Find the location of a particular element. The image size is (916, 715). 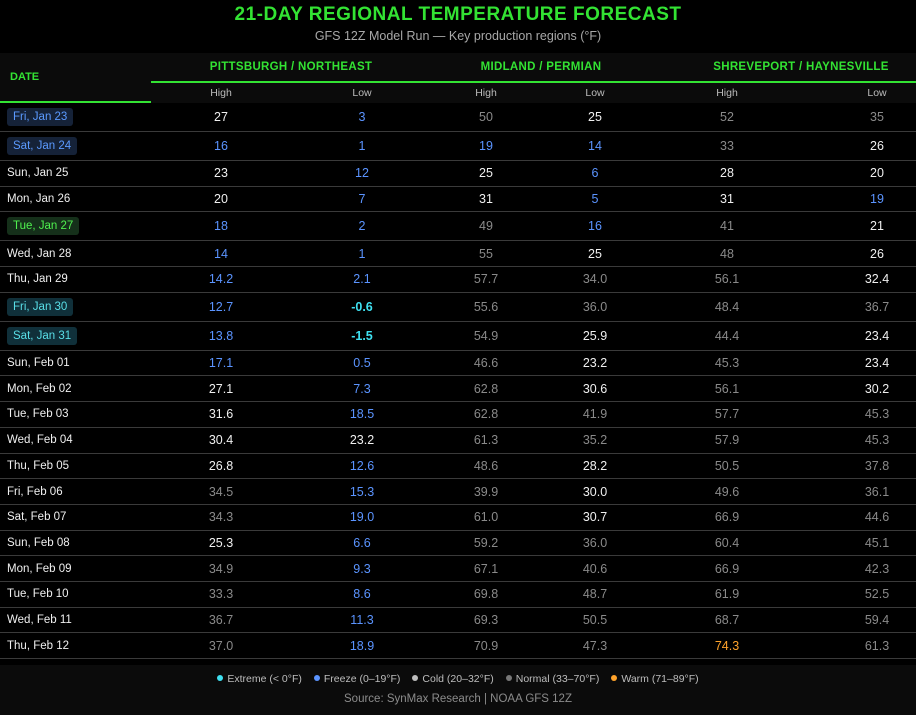

temperature-cell: 56.1 is located at coordinates (727, 279).